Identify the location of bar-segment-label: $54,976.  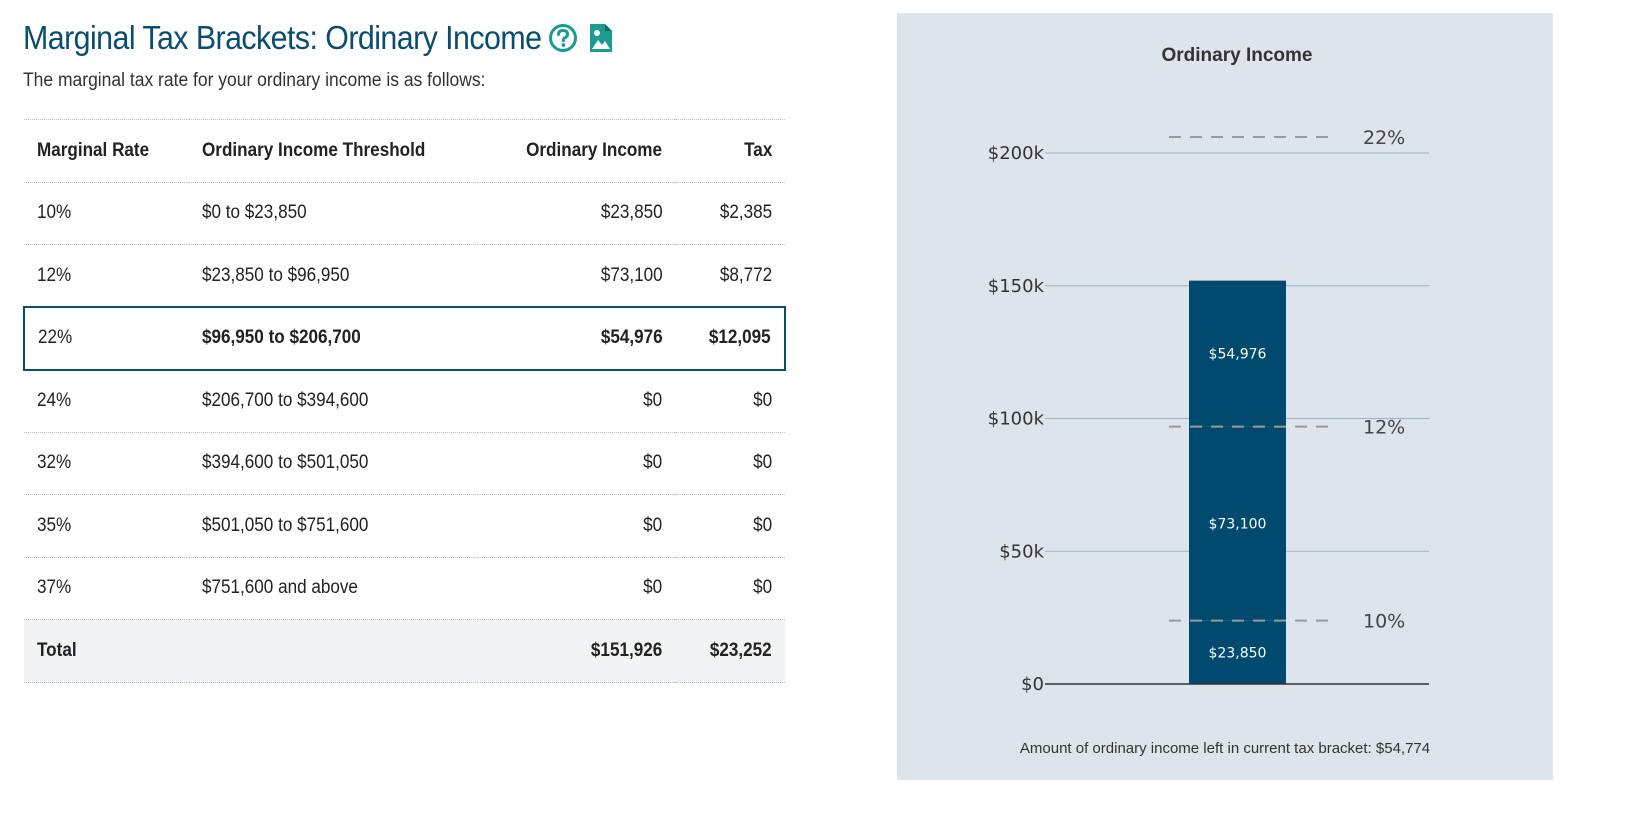
(1238, 355).